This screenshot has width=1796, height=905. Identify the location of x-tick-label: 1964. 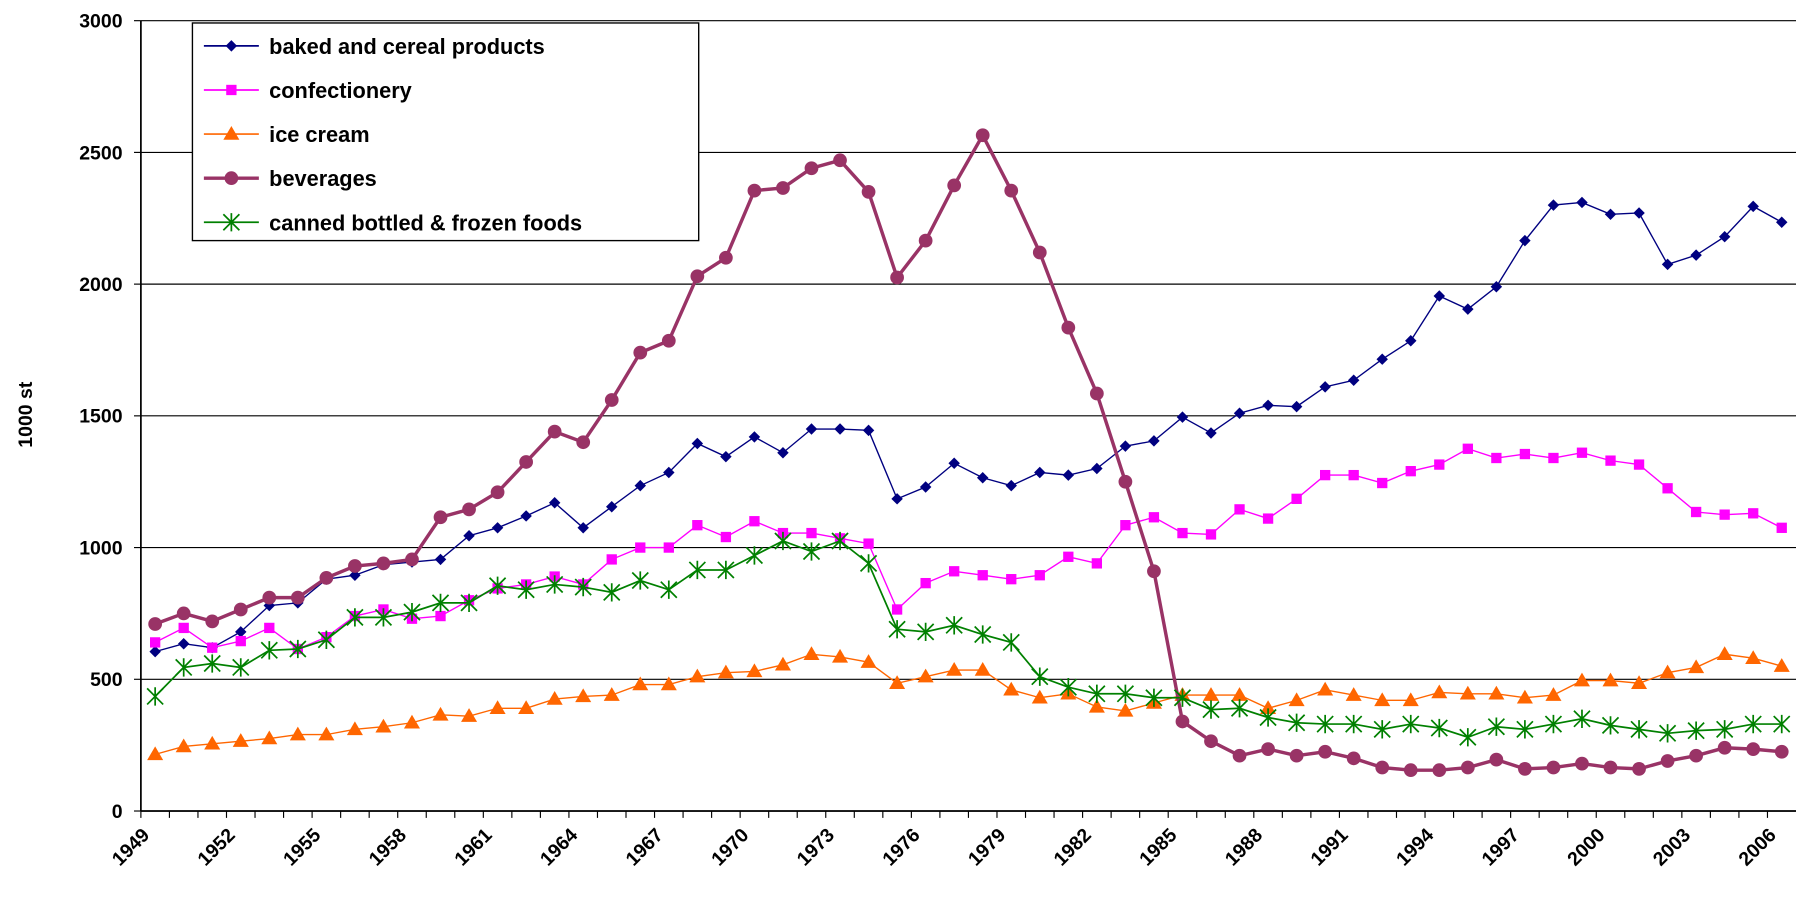
(559, 847).